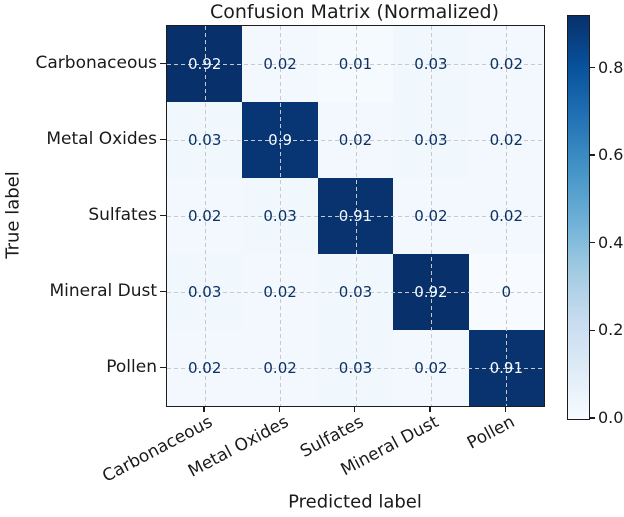 Image resolution: width=624 pixels, height=517 pixels. I want to click on cell-value: 0.01, so click(355, 63).